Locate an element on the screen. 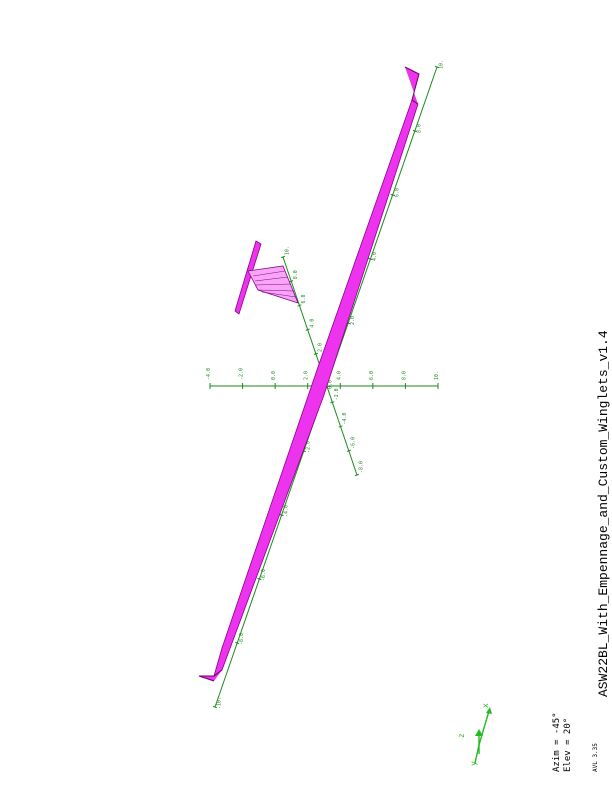 The height and width of the screenshot is (792, 612). z-axis-tick-label: 10. is located at coordinates (437, 375).